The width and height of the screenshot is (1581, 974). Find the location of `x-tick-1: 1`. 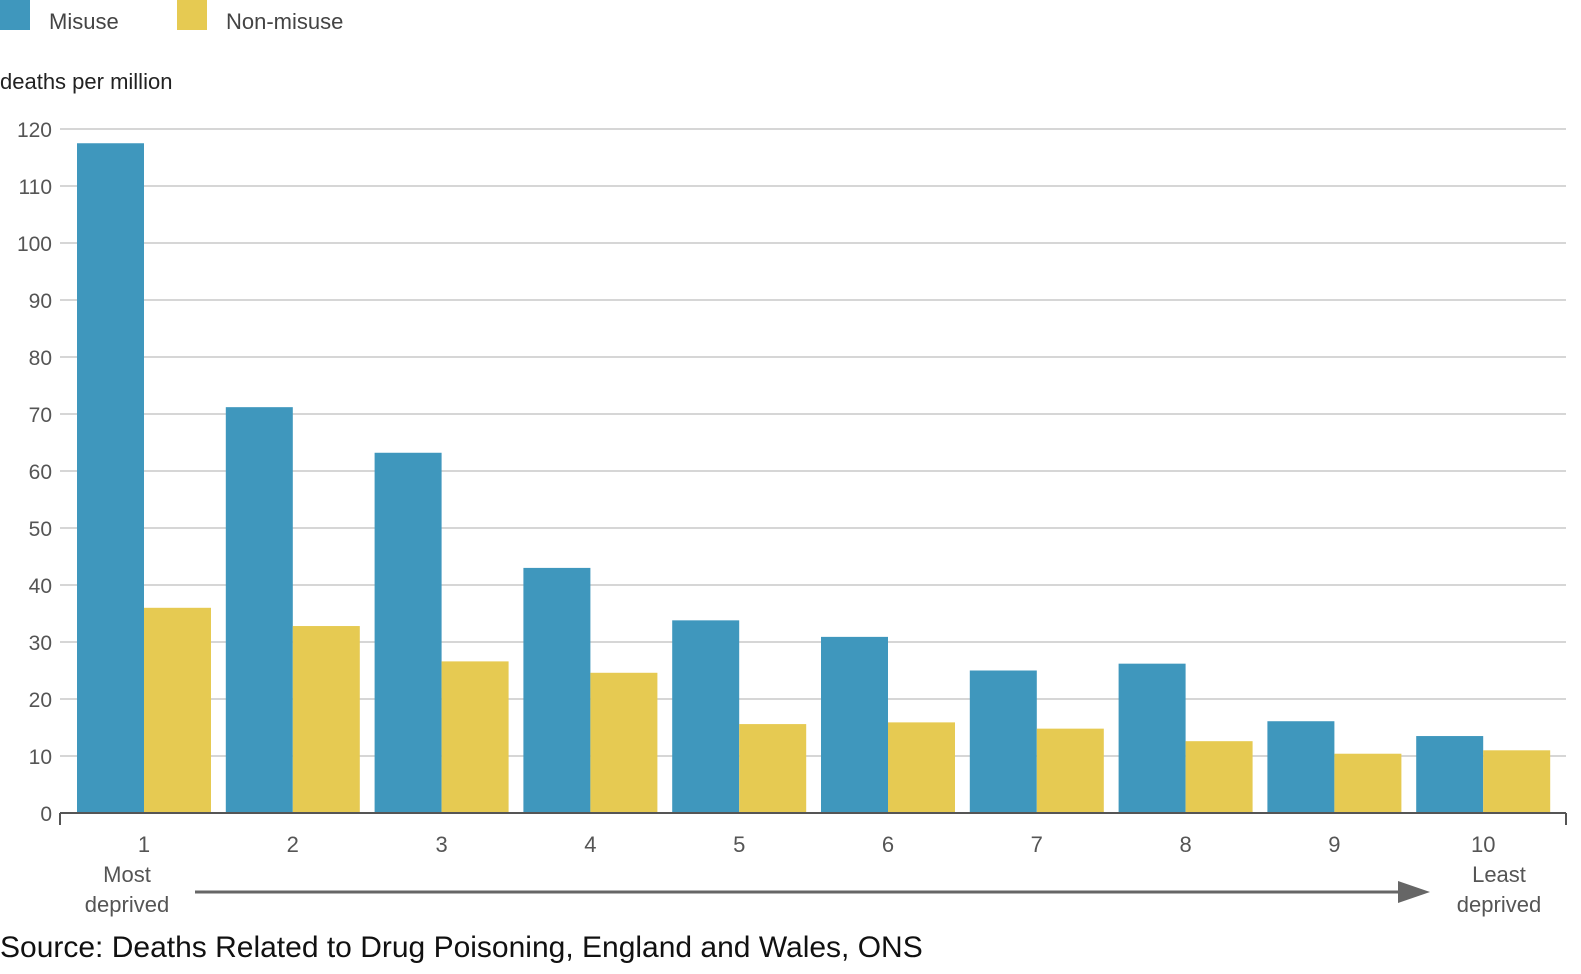

x-tick-1: 1 is located at coordinates (144, 844).